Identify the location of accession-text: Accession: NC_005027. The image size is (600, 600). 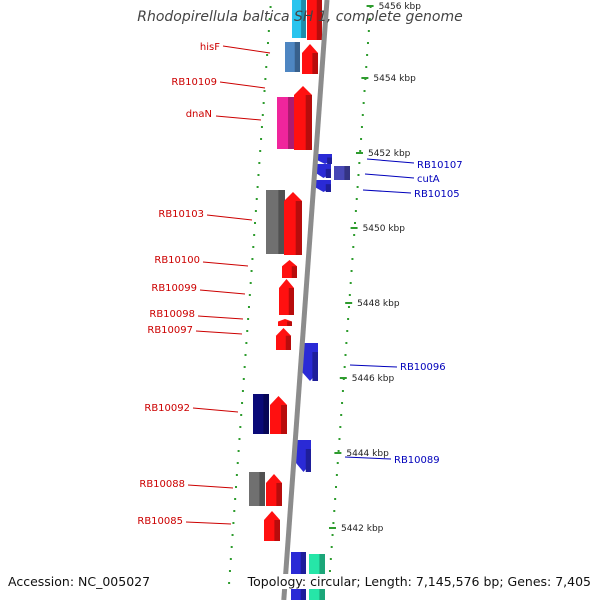
(81, 581).